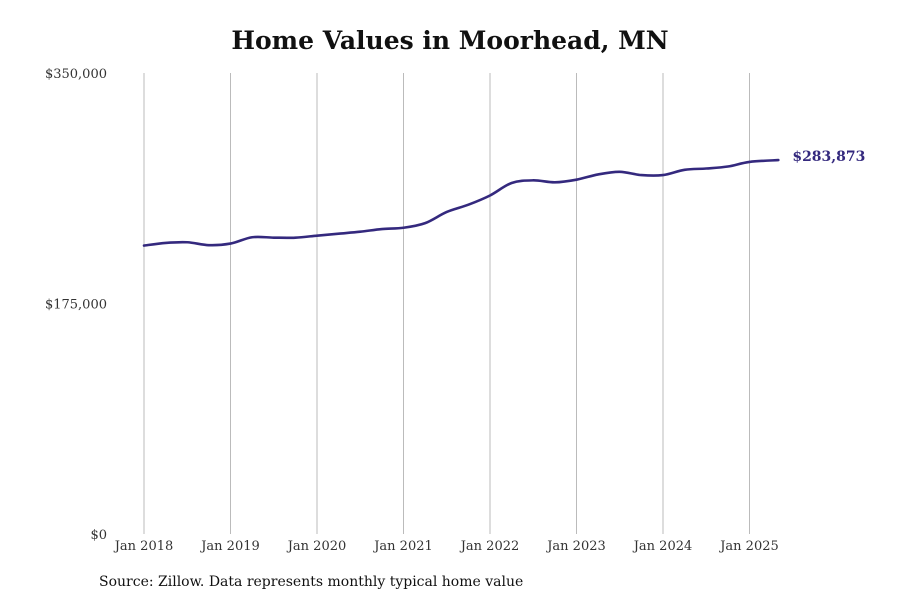 The width and height of the screenshot is (900, 600). What do you see at coordinates (229, 546) in the screenshot?
I see `x-tick-label: Jan 2019` at bounding box center [229, 546].